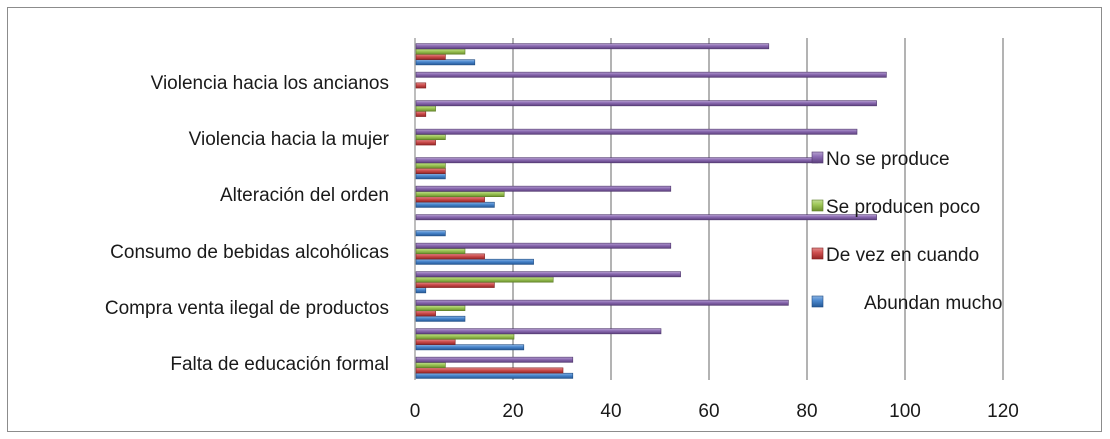 The image size is (1110, 439). Describe the element at coordinates (708, 411) in the screenshot. I see `x-tick-label: 60` at that location.